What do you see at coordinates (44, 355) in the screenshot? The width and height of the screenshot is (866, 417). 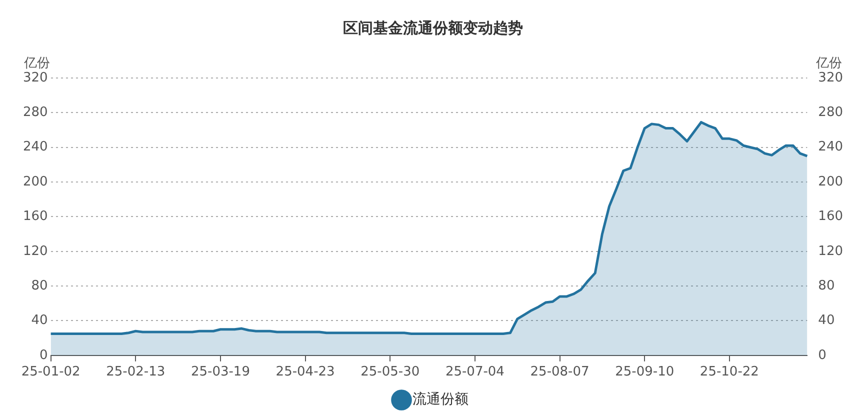 I see `y-tick-label: 0` at bounding box center [44, 355].